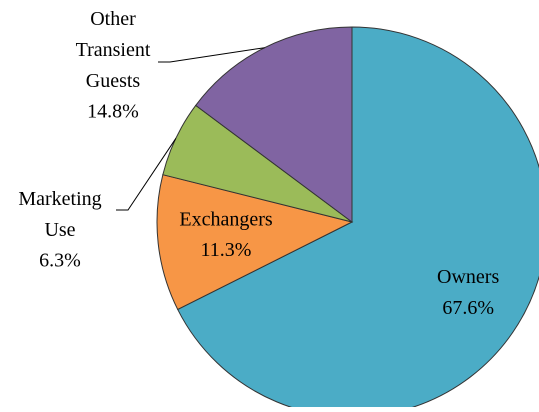  I want to click on label-line: Other, so click(113, 19).